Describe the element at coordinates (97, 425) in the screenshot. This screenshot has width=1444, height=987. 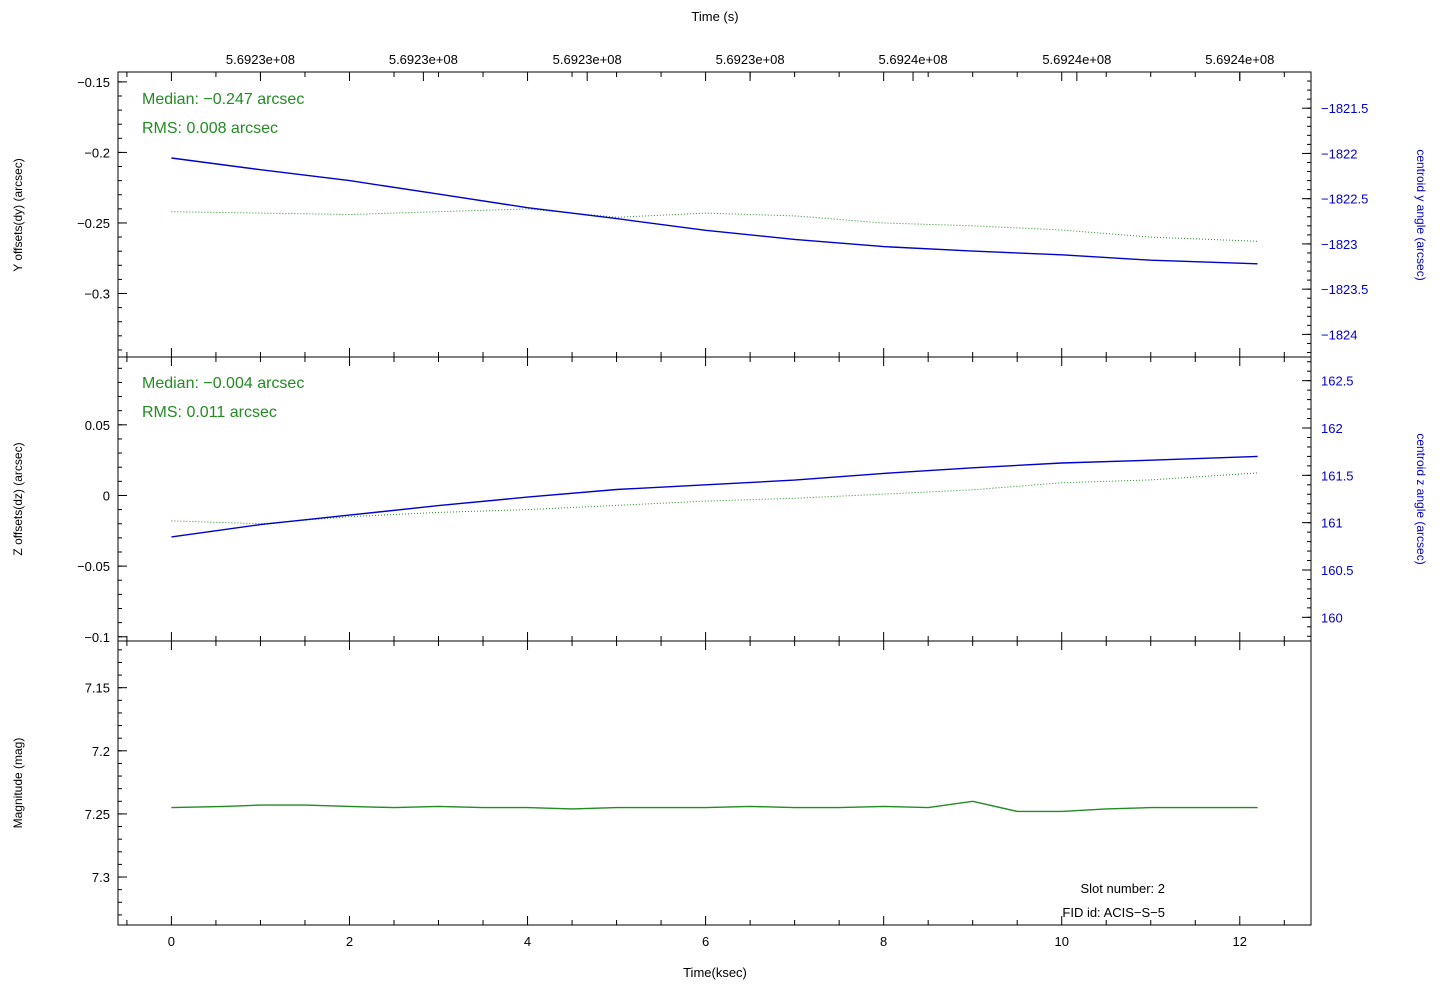
I see `y-tick-label: 0.05` at that location.